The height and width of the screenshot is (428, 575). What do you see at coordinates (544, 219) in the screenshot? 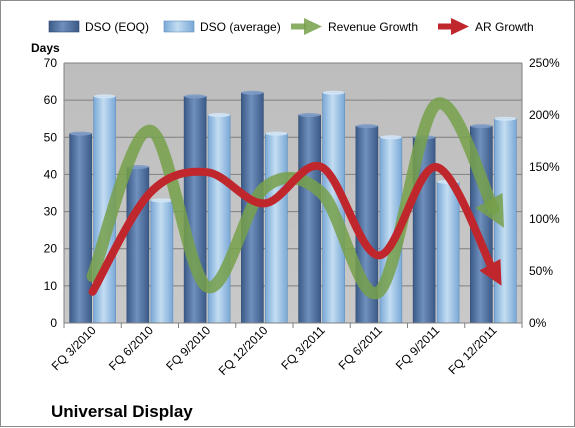
I see `y2-tick-label-2: 100%` at bounding box center [544, 219].